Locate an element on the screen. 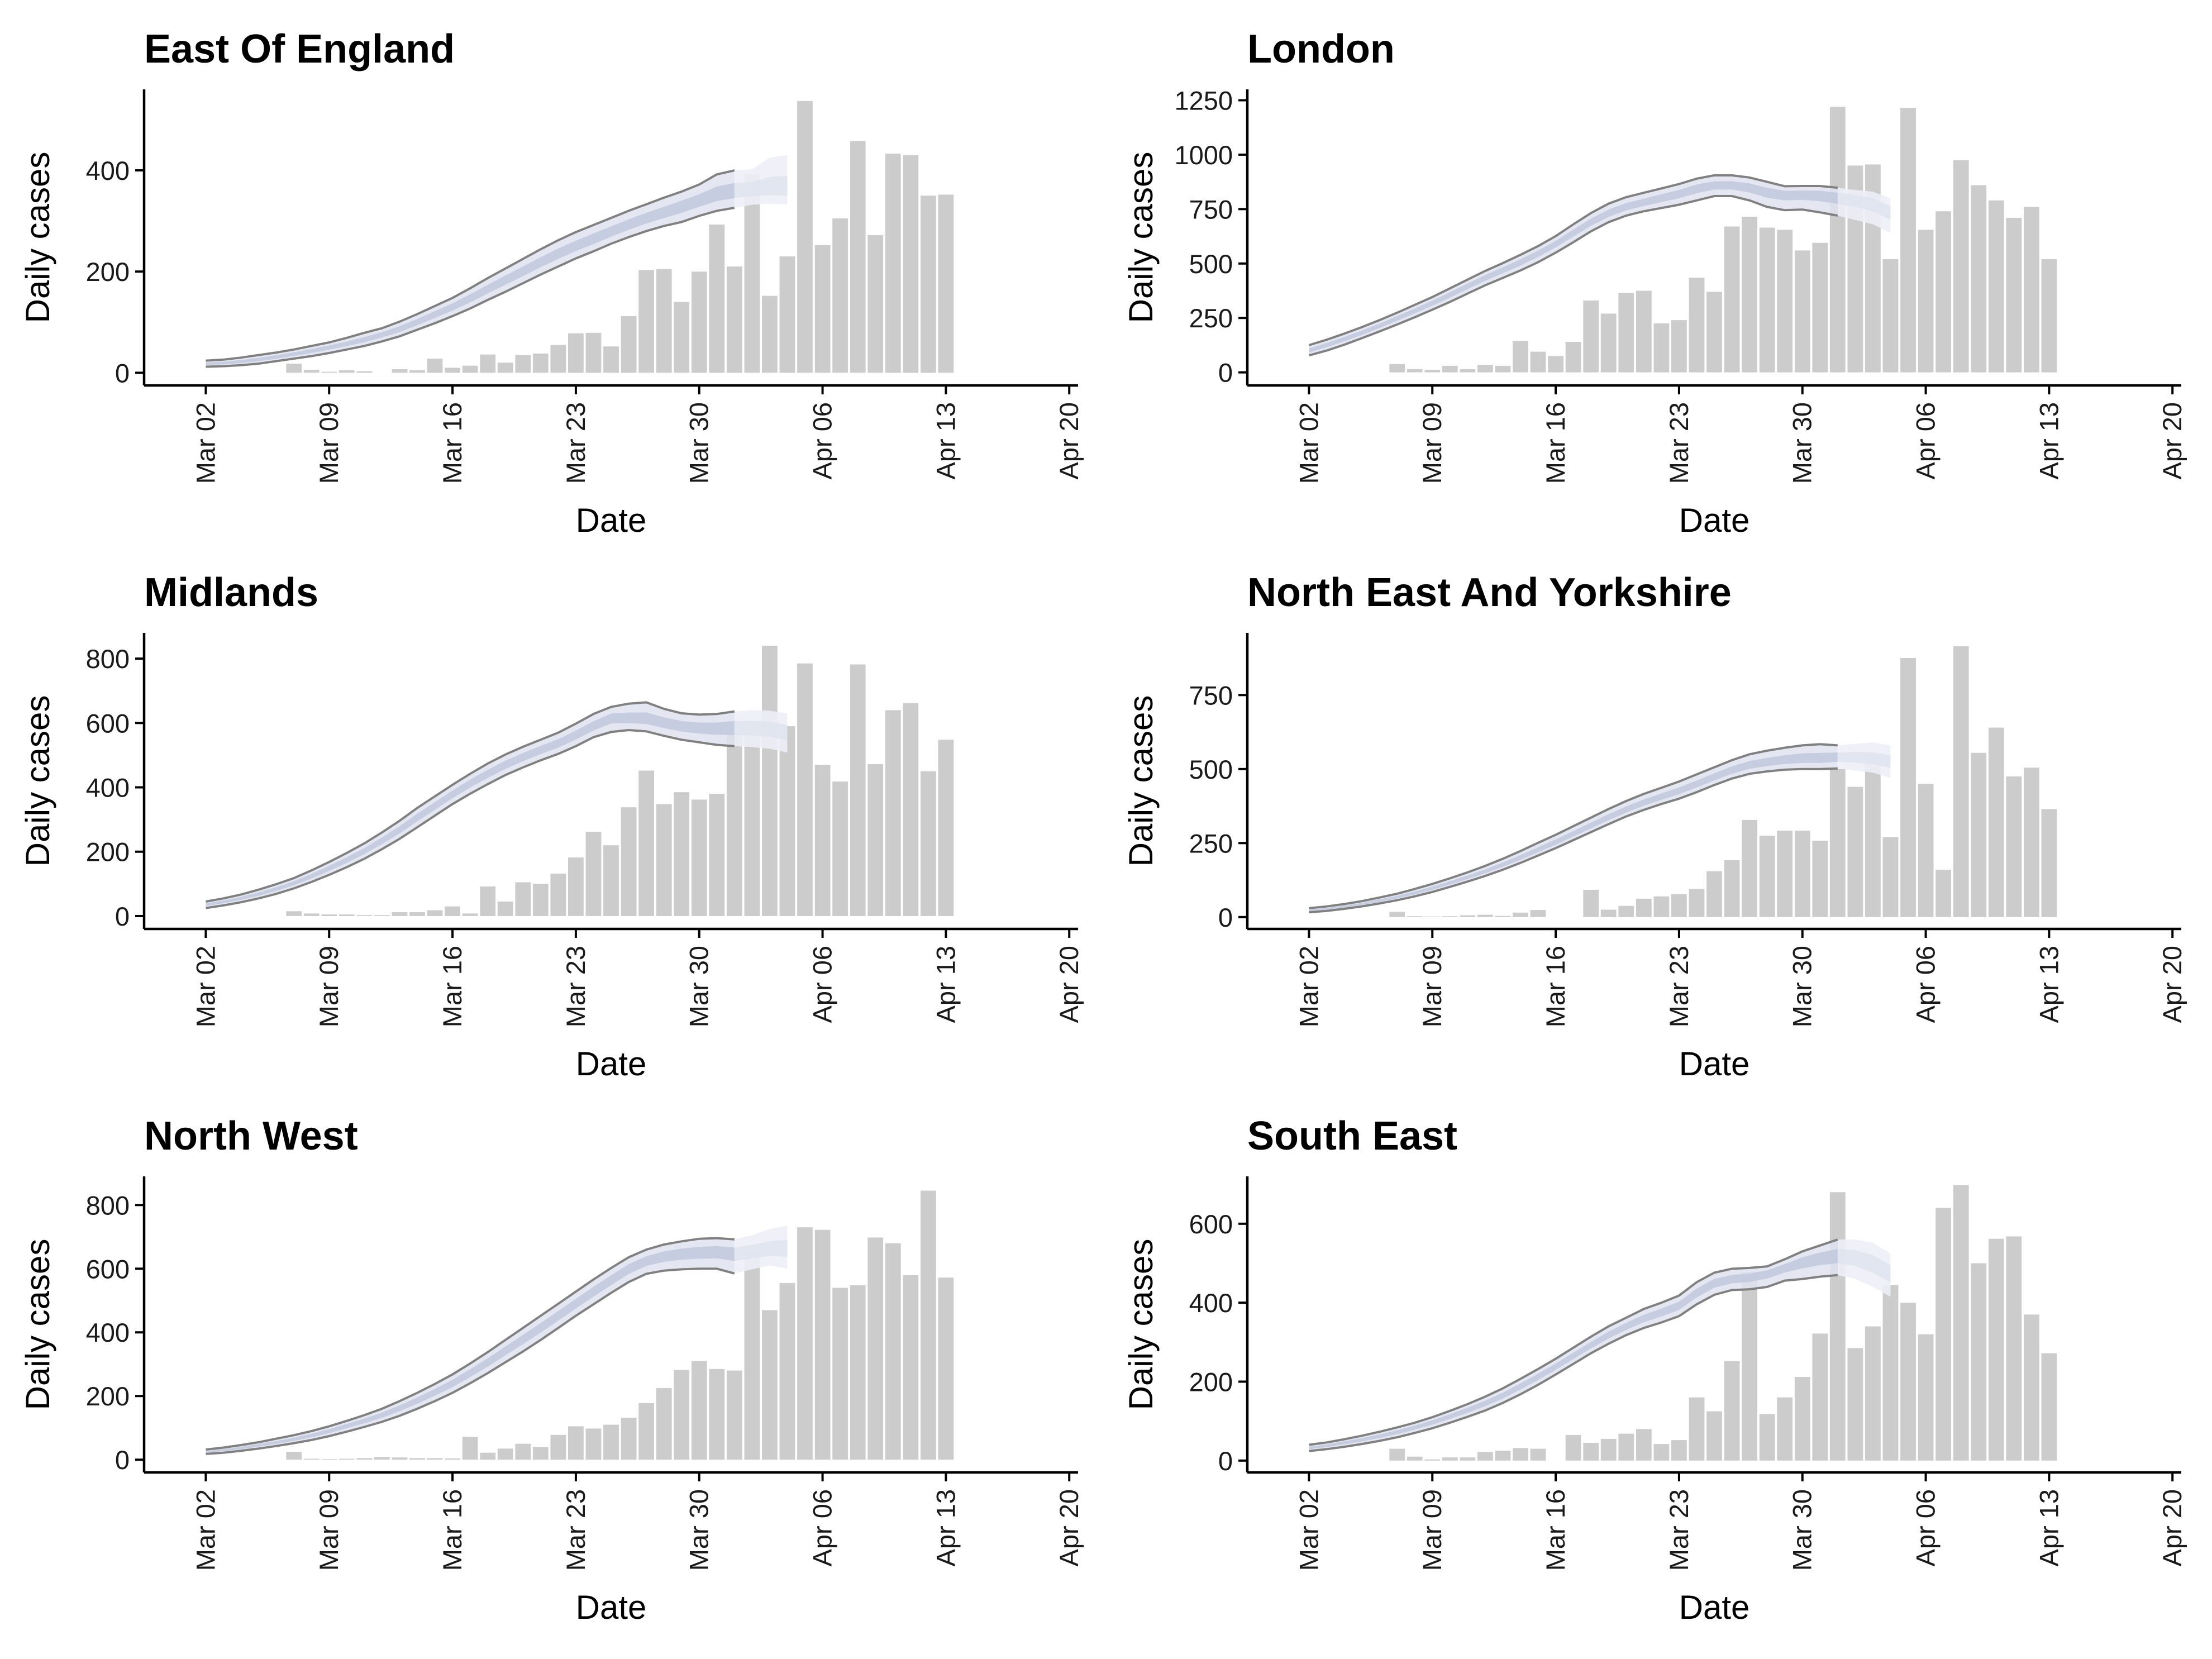 The image size is (2212, 1659). panel-title: North West is located at coordinates (251, 1136).